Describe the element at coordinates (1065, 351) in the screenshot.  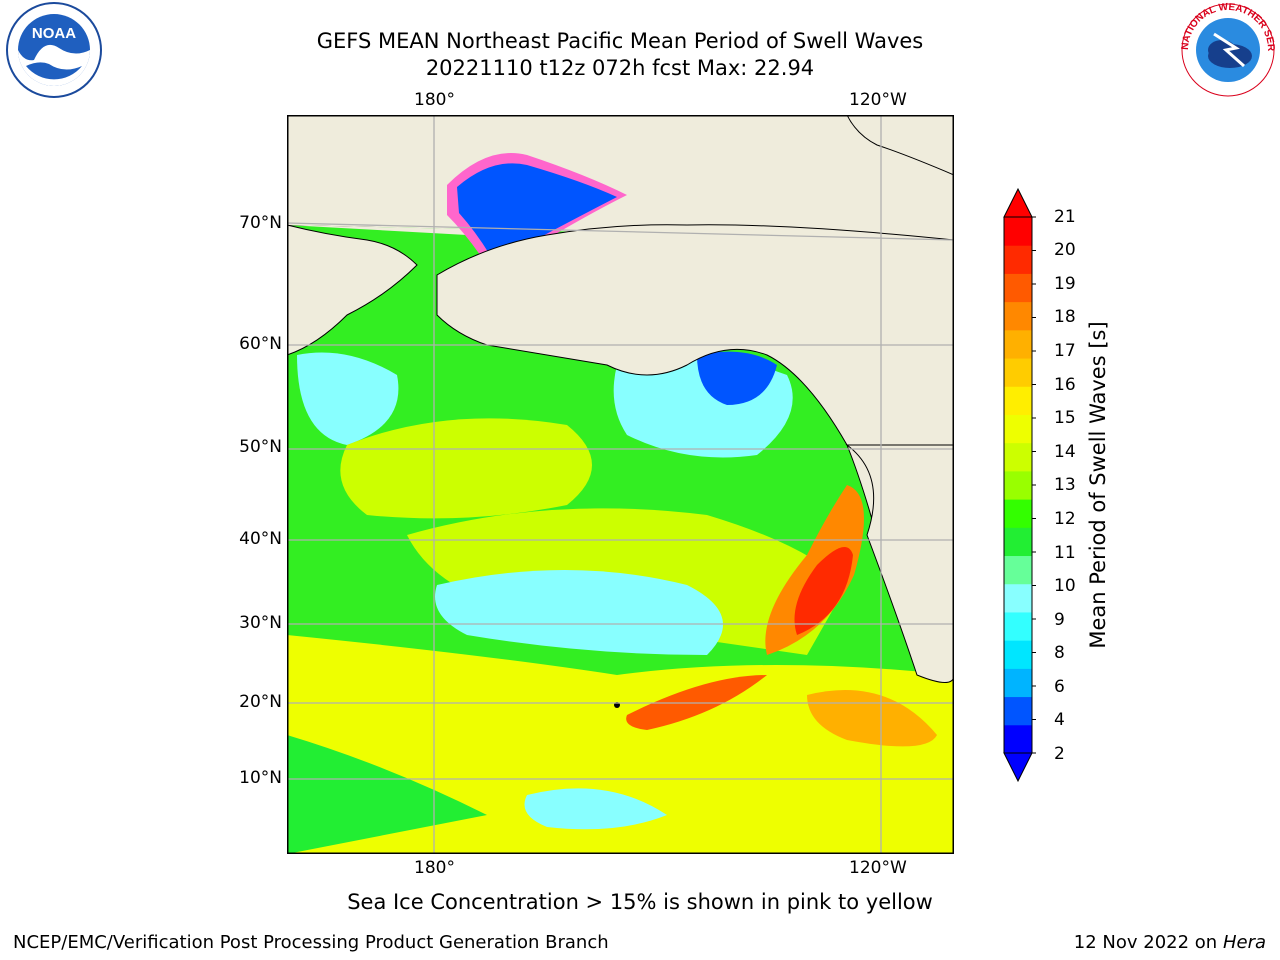
I see `cb-tick-17: 17` at that location.